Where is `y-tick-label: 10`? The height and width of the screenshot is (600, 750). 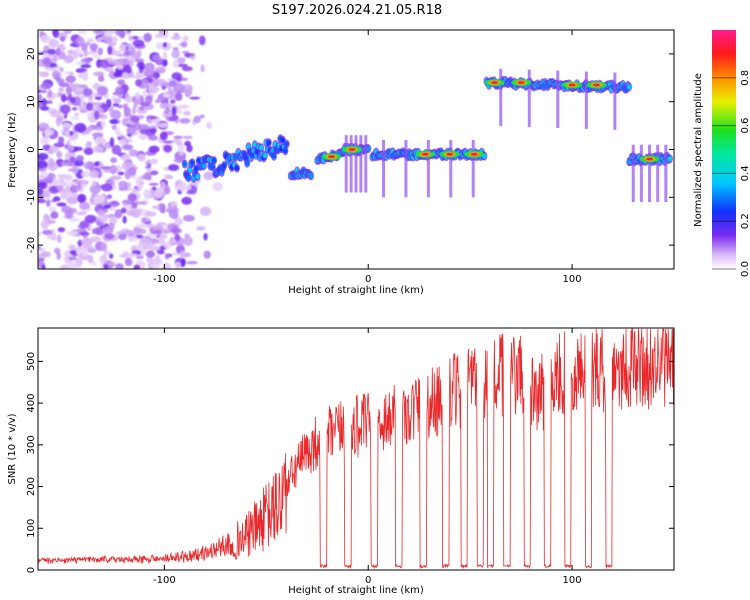 y-tick-label: 10 is located at coordinates (31, 101).